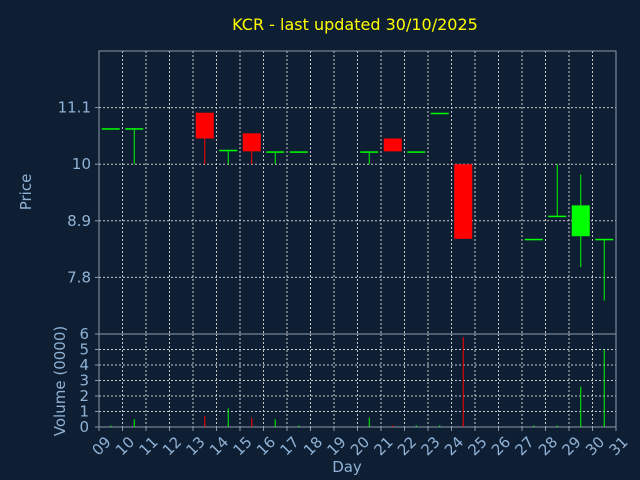 The height and width of the screenshot is (480, 640). What do you see at coordinates (81, 164) in the screenshot?
I see `price-tick-label: 10` at bounding box center [81, 164].